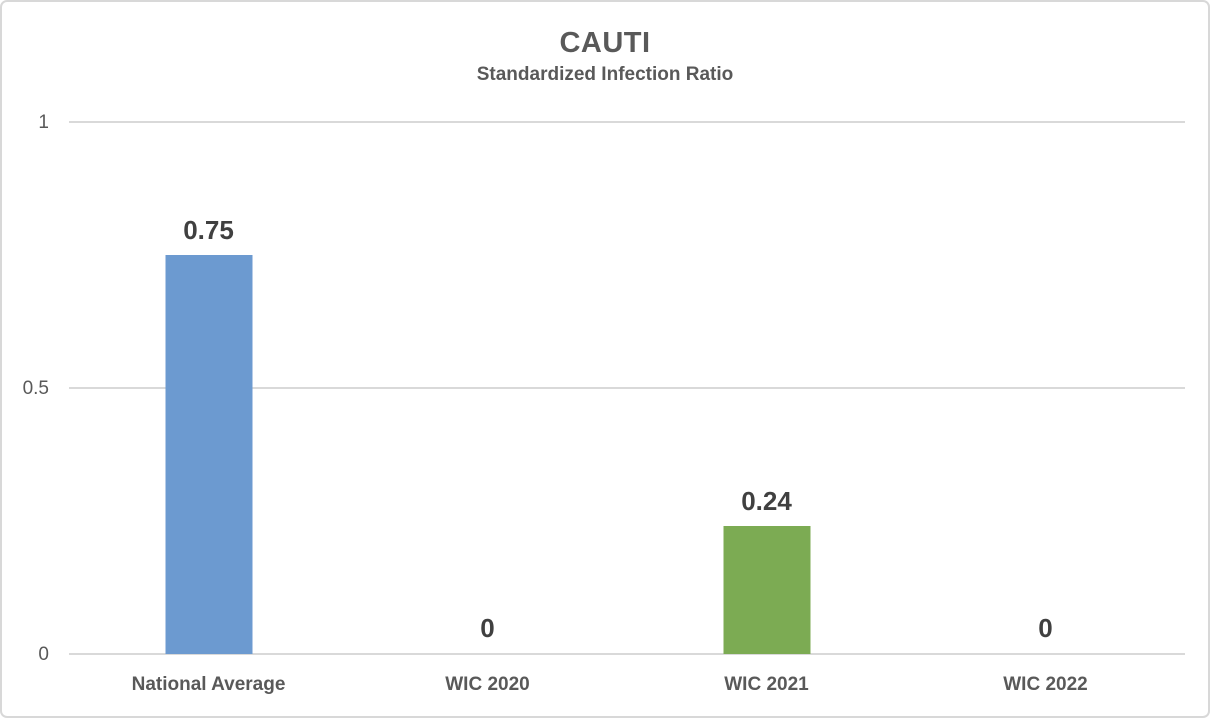  I want to click on gridline-y-0.5, so click(627, 388).